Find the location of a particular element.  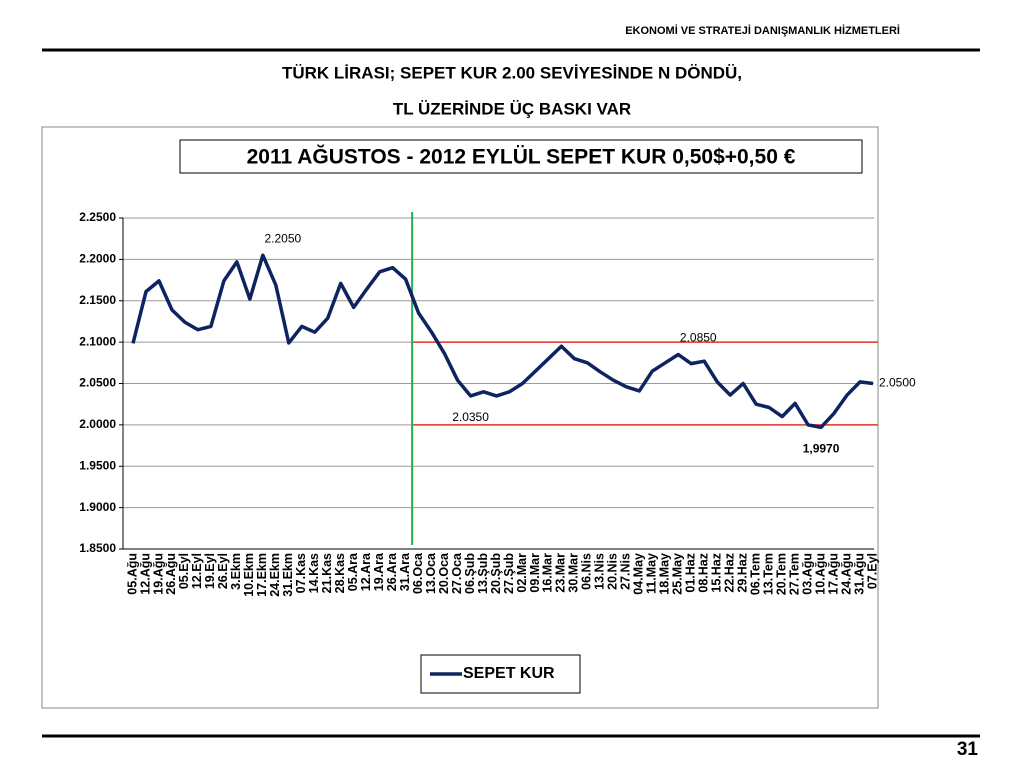

x-tick-label: 31.Ara is located at coordinates (405, 571).